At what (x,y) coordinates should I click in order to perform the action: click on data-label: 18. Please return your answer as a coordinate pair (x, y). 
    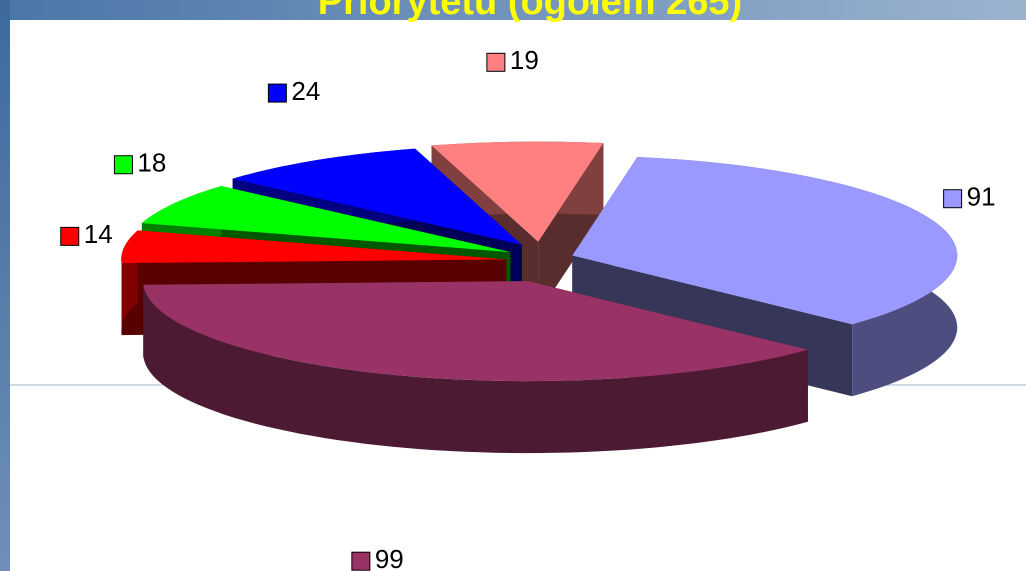
    Looking at the image, I should click on (151, 163).